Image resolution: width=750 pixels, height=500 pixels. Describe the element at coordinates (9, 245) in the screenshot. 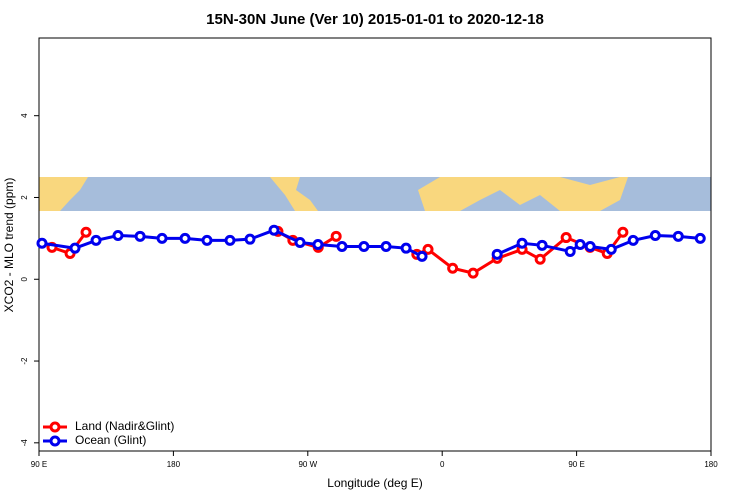

I see `y-axis-label: XCO2 - MLO trend (ppm)` at that location.